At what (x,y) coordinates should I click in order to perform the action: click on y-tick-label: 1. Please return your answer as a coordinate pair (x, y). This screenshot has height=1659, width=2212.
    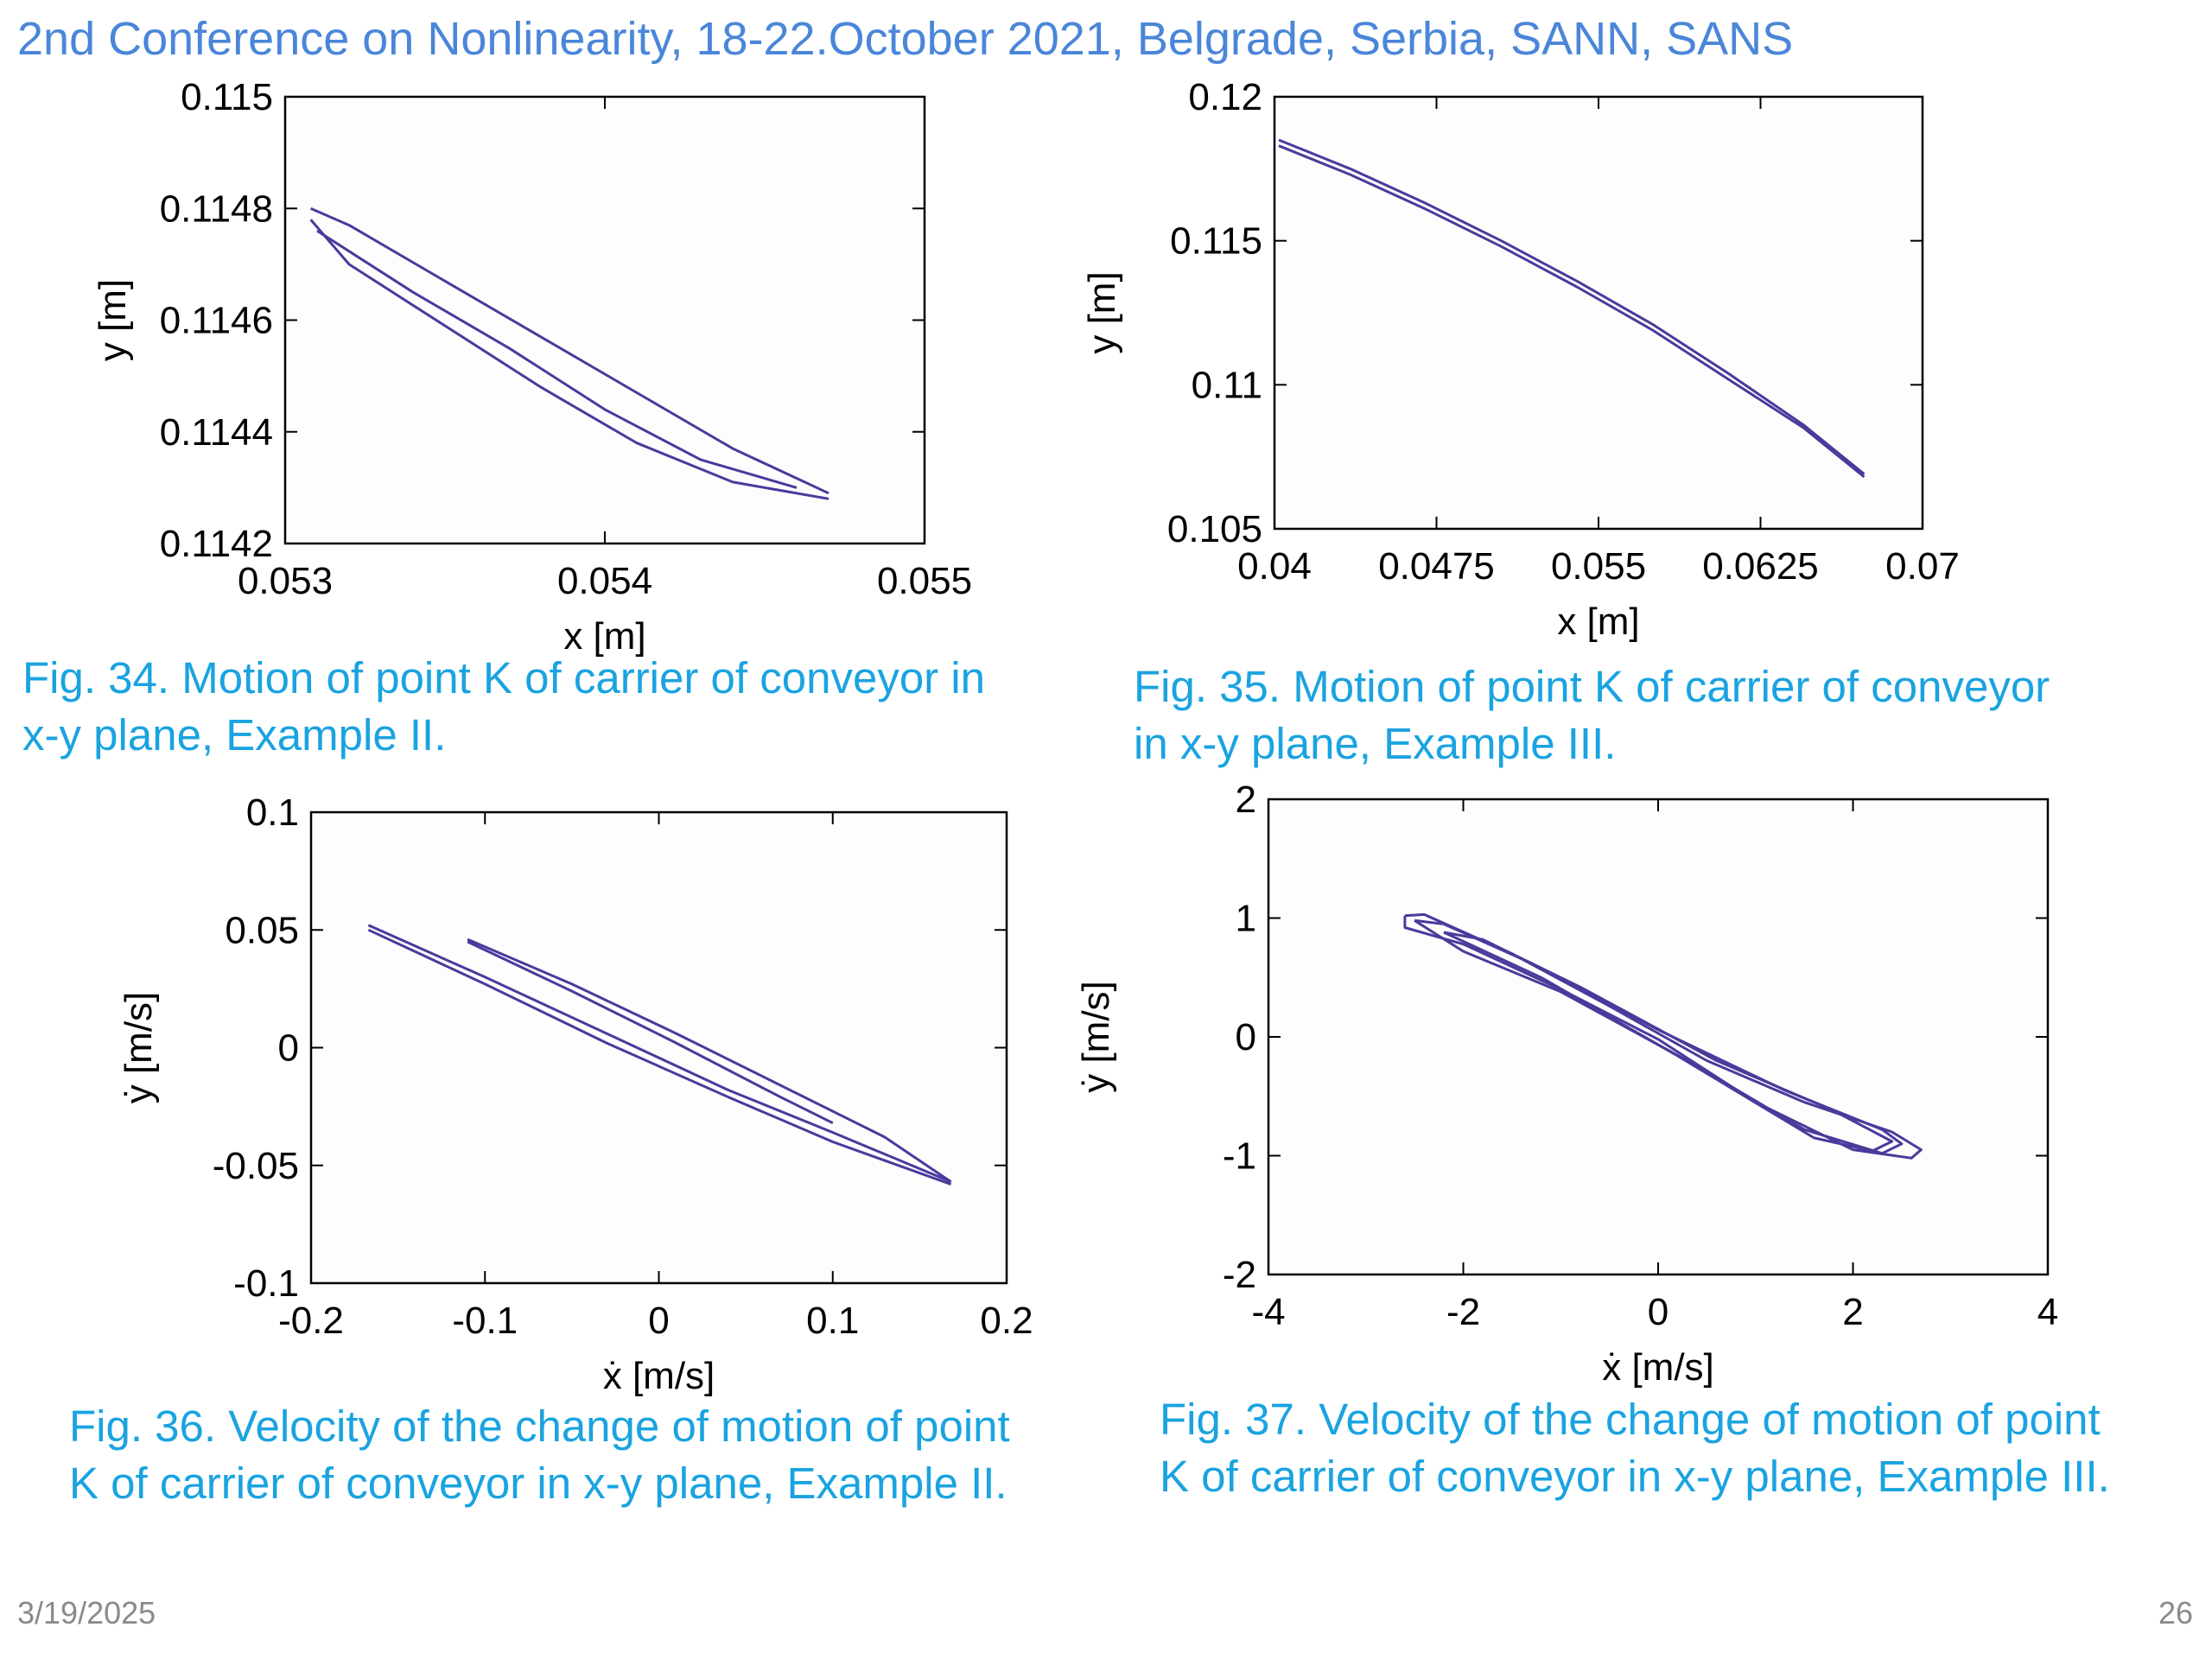
    Looking at the image, I should click on (1246, 919).